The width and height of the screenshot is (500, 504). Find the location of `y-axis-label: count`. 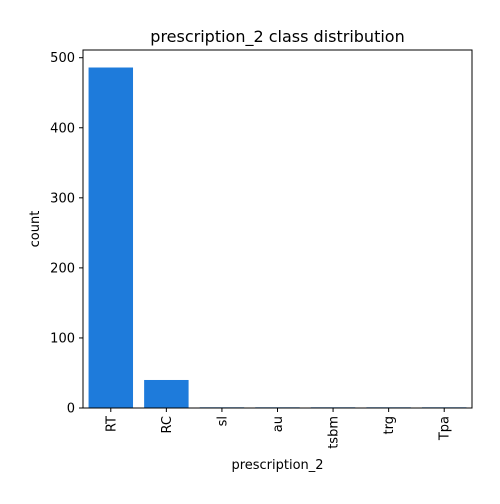

y-axis-label: count is located at coordinates (35, 229).